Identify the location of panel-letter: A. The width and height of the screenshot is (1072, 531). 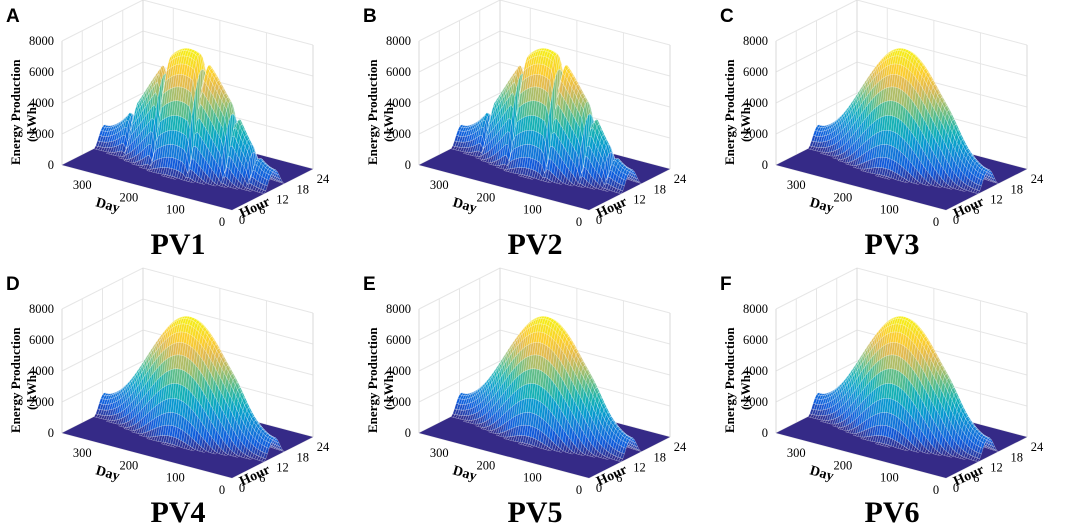
(13, 16).